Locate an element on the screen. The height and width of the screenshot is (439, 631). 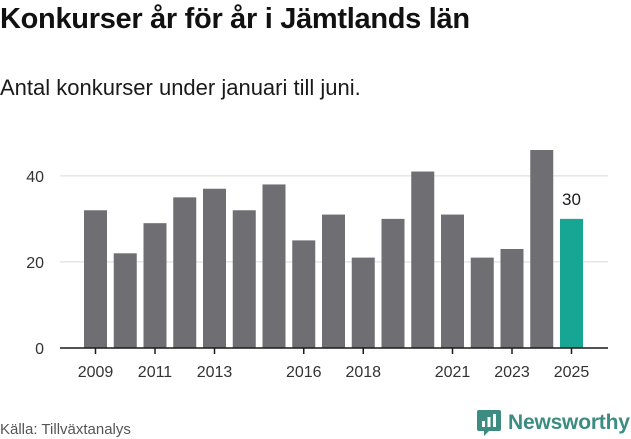
x-tick-label: 2009 is located at coordinates (96, 372).